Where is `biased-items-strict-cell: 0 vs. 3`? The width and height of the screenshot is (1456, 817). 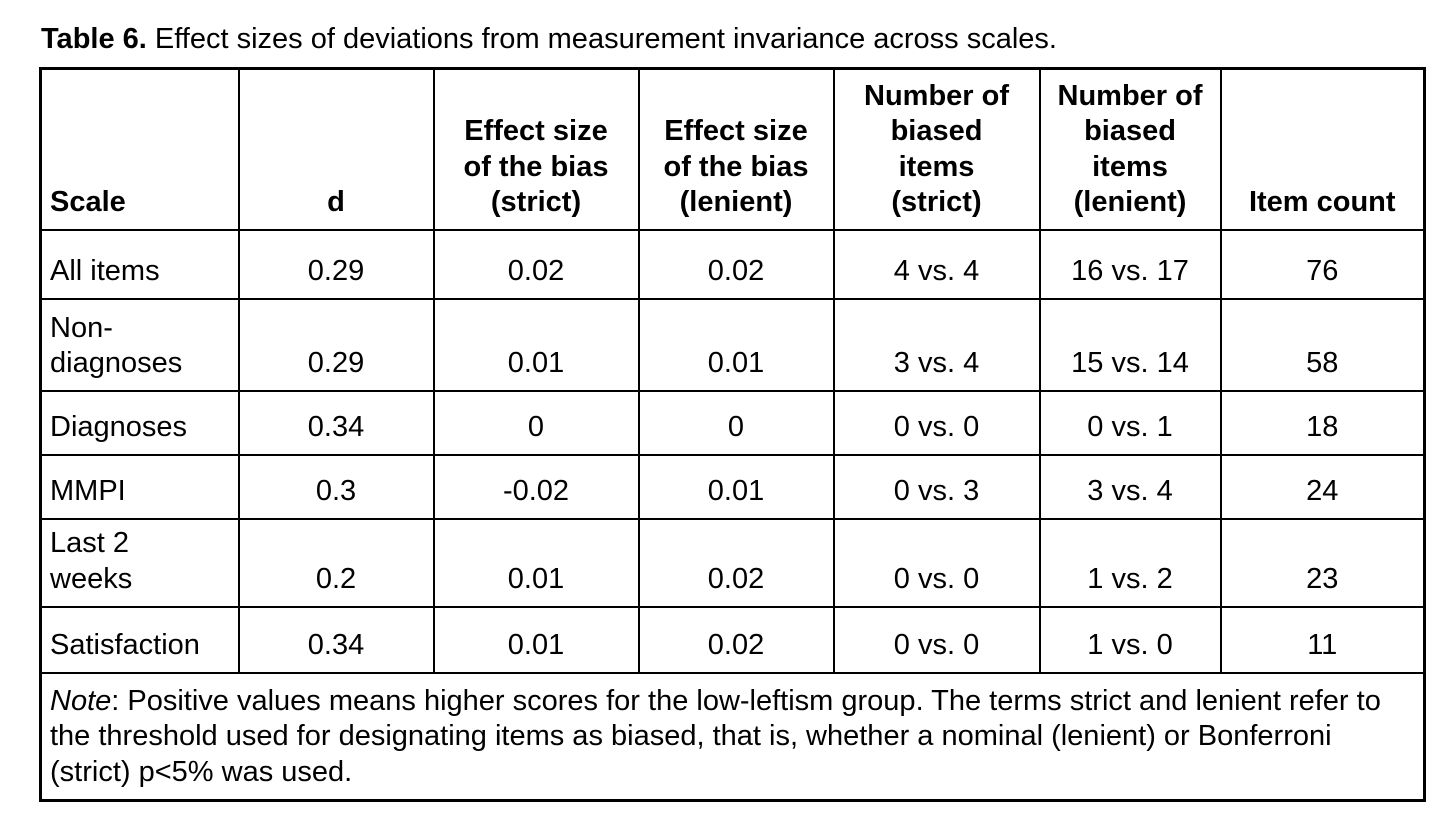 biased-items-strict-cell: 0 vs. 3 is located at coordinates (936, 487).